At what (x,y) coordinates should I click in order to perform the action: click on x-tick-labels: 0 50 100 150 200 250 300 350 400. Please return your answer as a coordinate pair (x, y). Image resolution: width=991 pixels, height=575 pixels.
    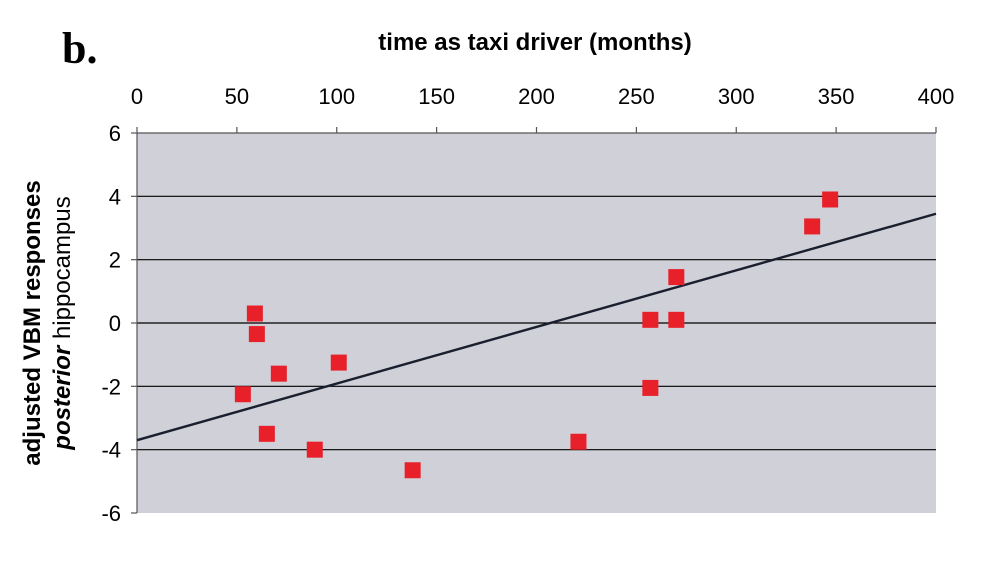
    Looking at the image, I should click on (542, 96).